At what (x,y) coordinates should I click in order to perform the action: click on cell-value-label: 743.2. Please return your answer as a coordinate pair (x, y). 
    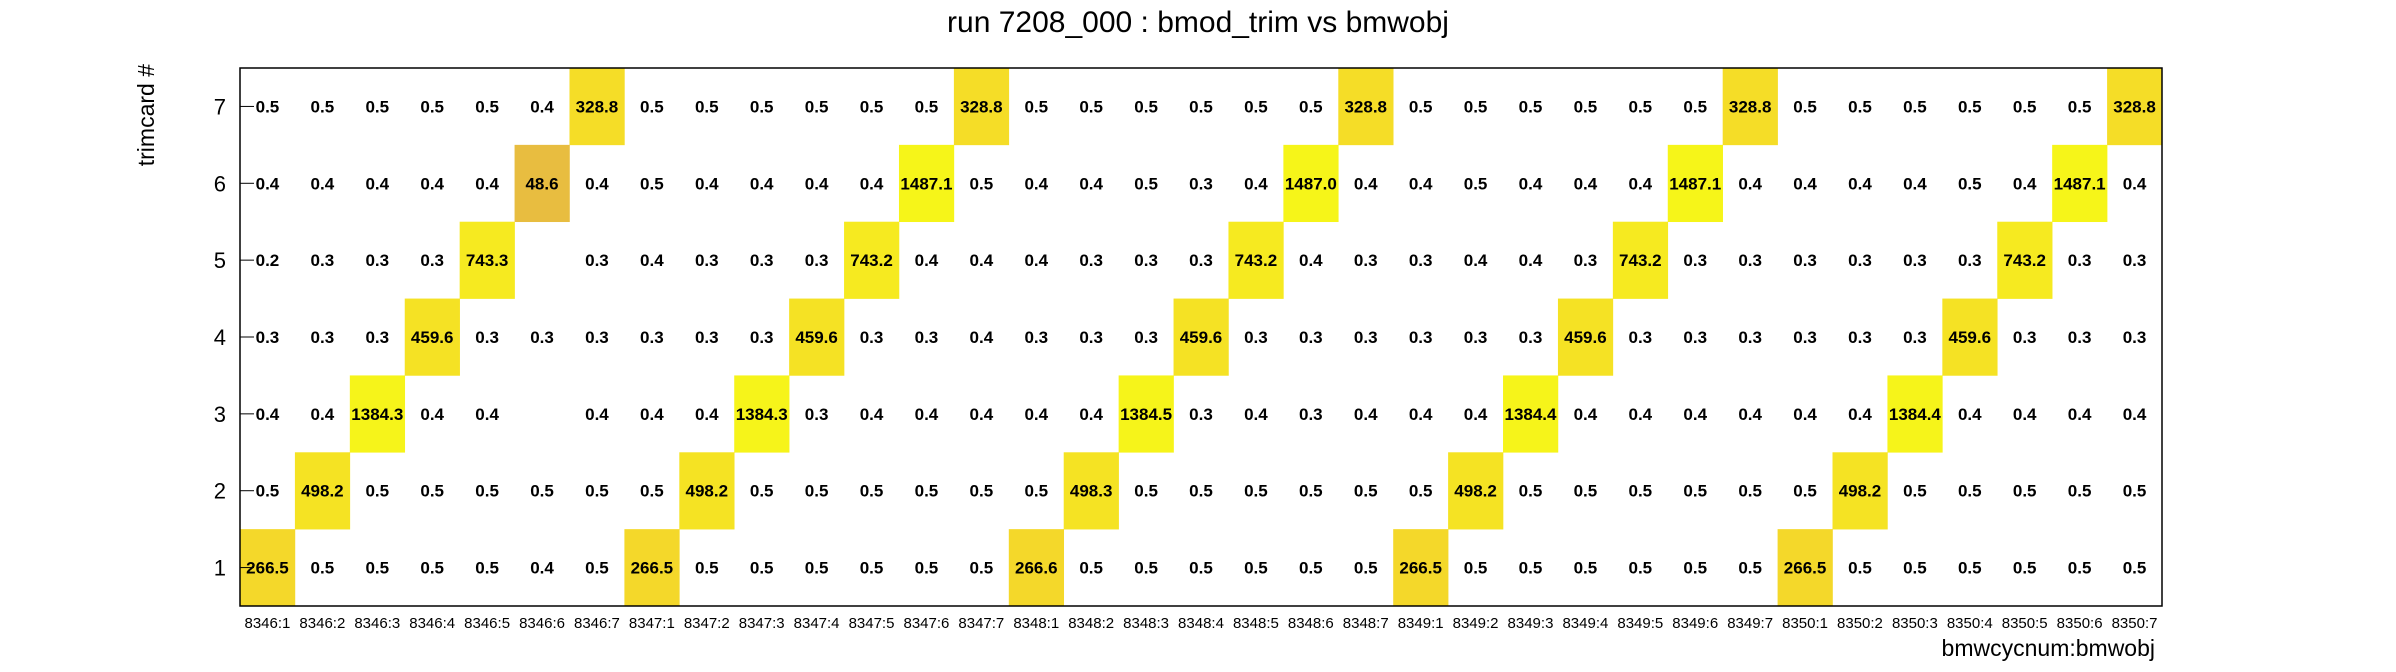
    Looking at the image, I should click on (1256, 260).